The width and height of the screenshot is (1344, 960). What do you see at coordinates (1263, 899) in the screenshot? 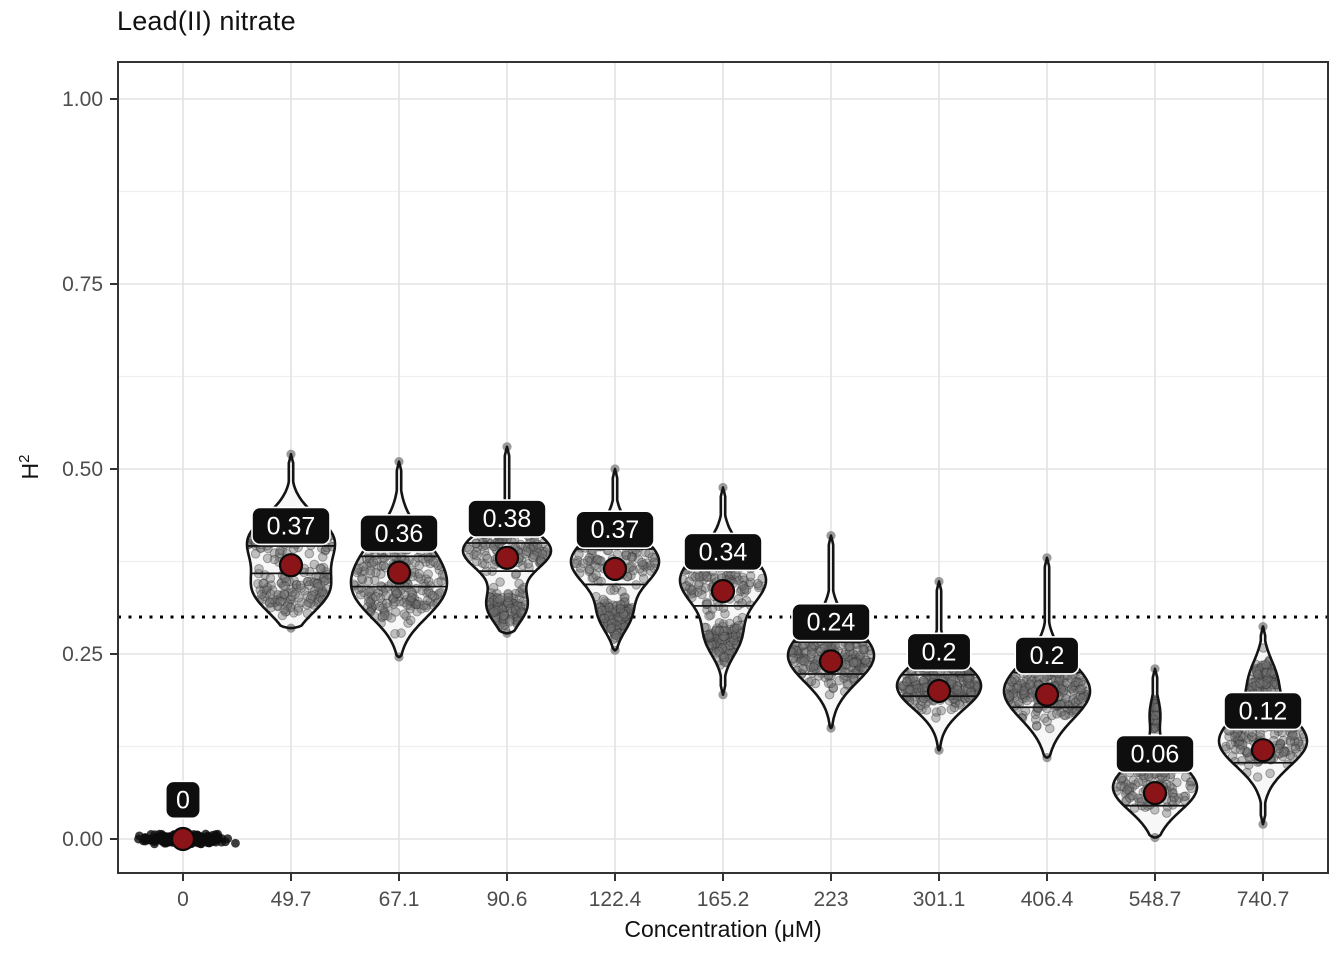
I see `x-tick-label: 740.7` at bounding box center [1263, 899].